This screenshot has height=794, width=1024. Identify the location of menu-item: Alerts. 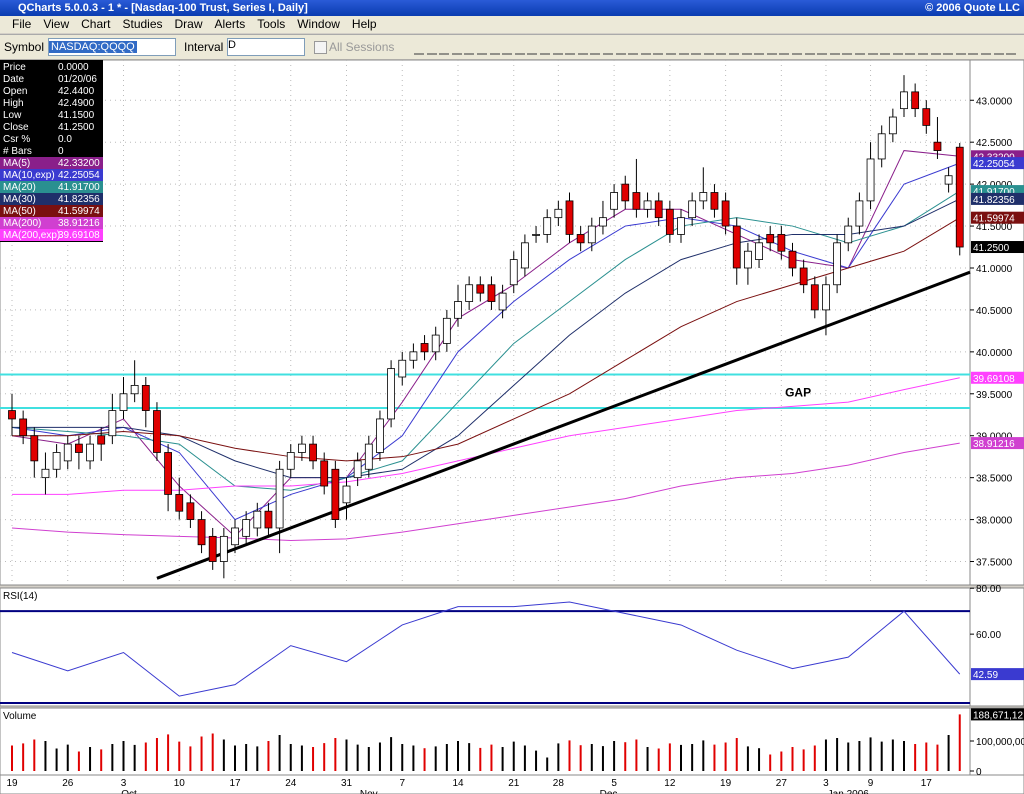
(230, 24).